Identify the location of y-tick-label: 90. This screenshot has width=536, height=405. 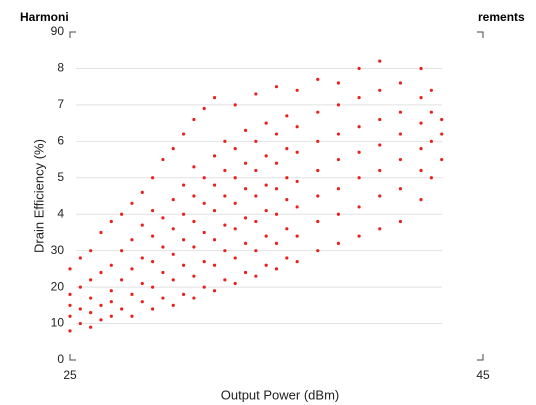
(58, 31).